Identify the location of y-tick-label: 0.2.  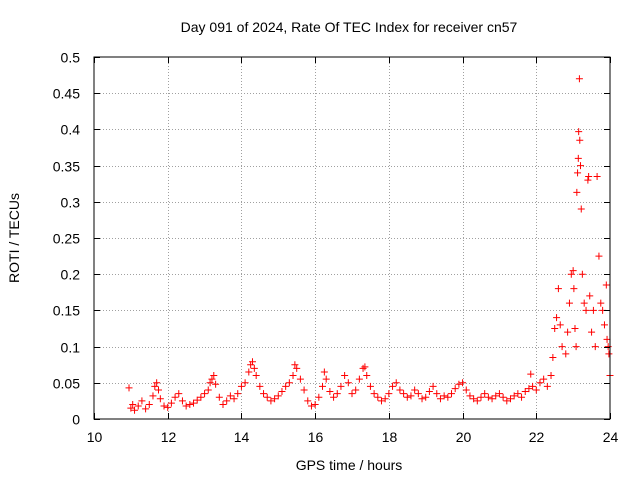
(71, 275).